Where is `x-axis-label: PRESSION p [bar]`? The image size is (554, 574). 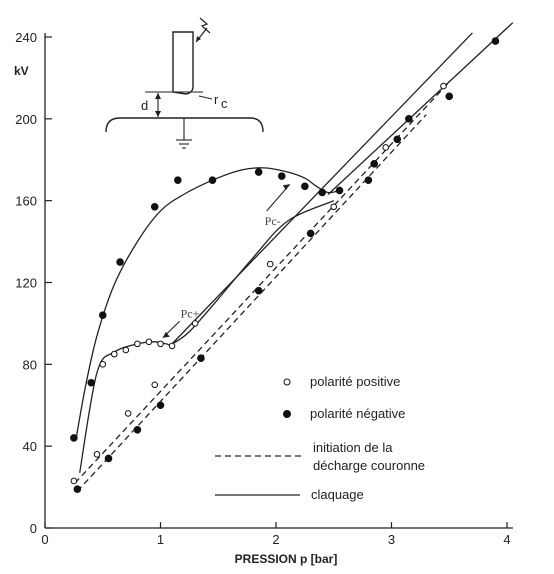
x-axis-label: PRESSION p [bar] is located at coordinates (286, 559).